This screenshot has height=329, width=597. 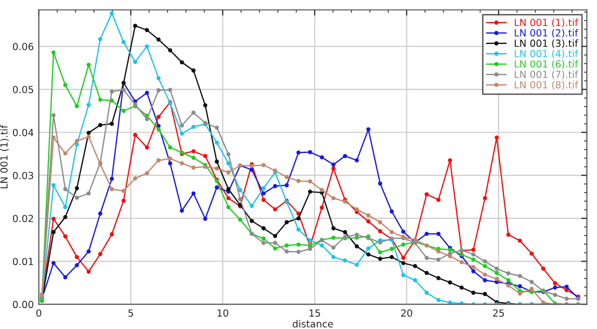 What do you see at coordinates (131, 313) in the screenshot?
I see `x-tick-label: 5` at bounding box center [131, 313].